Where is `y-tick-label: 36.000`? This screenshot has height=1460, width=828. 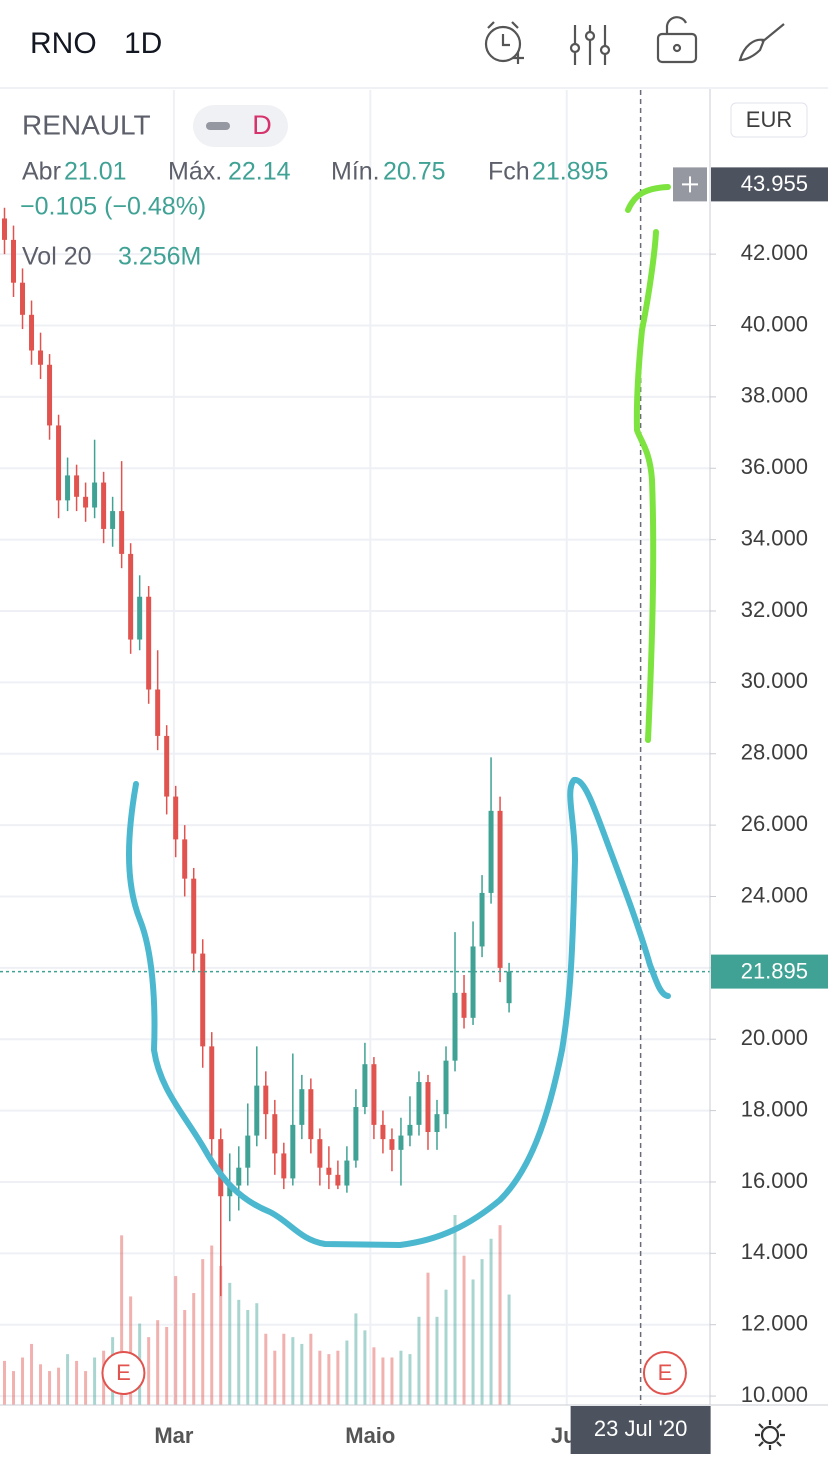
y-tick-label: 36.000 is located at coordinates (774, 466).